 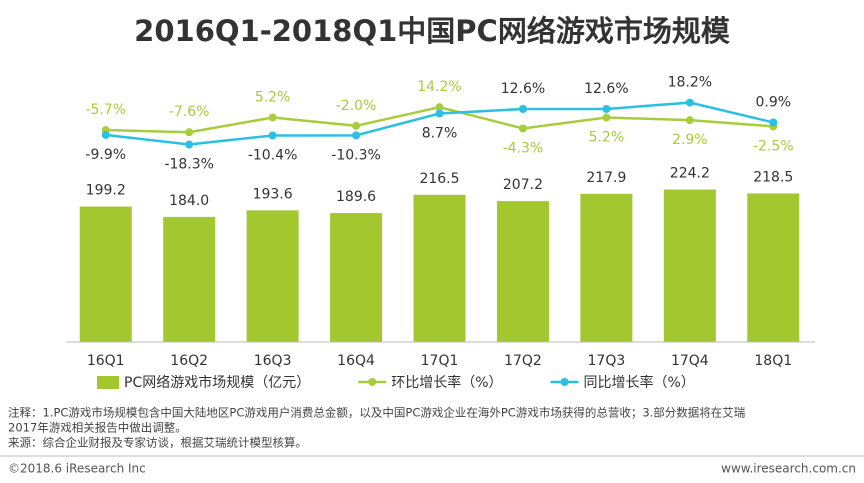 What do you see at coordinates (690, 174) in the screenshot?
I see `bar-value-label: 224.2` at bounding box center [690, 174].